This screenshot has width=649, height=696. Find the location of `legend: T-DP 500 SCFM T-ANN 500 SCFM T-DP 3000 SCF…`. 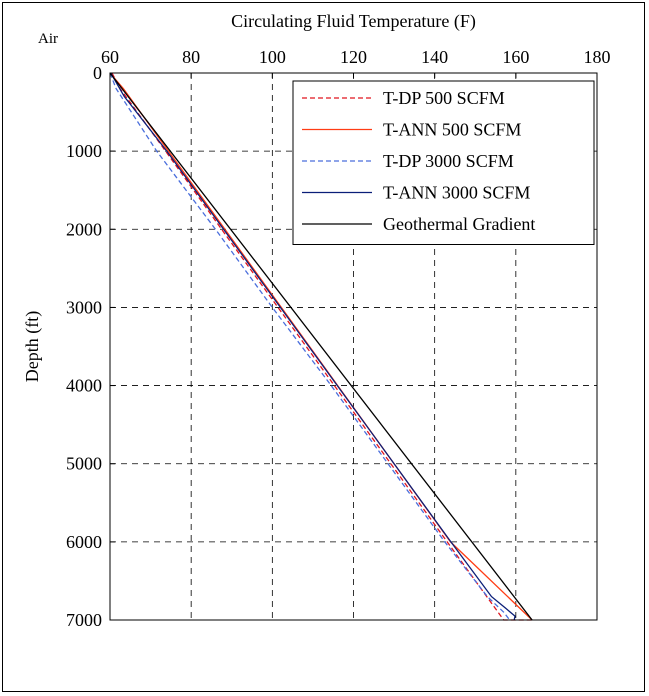

legend: T-DP 500 SCFM T-ANN 500 SCFM T-DP 3000 SCF… is located at coordinates (443, 162).